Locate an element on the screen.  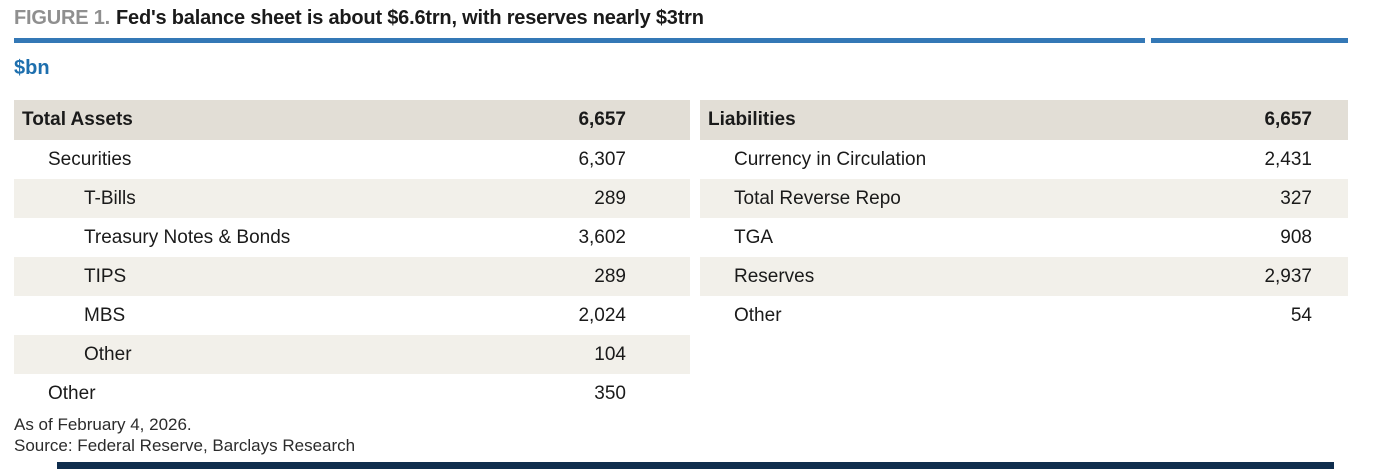
row-value: 908 is located at coordinates (1296, 237).